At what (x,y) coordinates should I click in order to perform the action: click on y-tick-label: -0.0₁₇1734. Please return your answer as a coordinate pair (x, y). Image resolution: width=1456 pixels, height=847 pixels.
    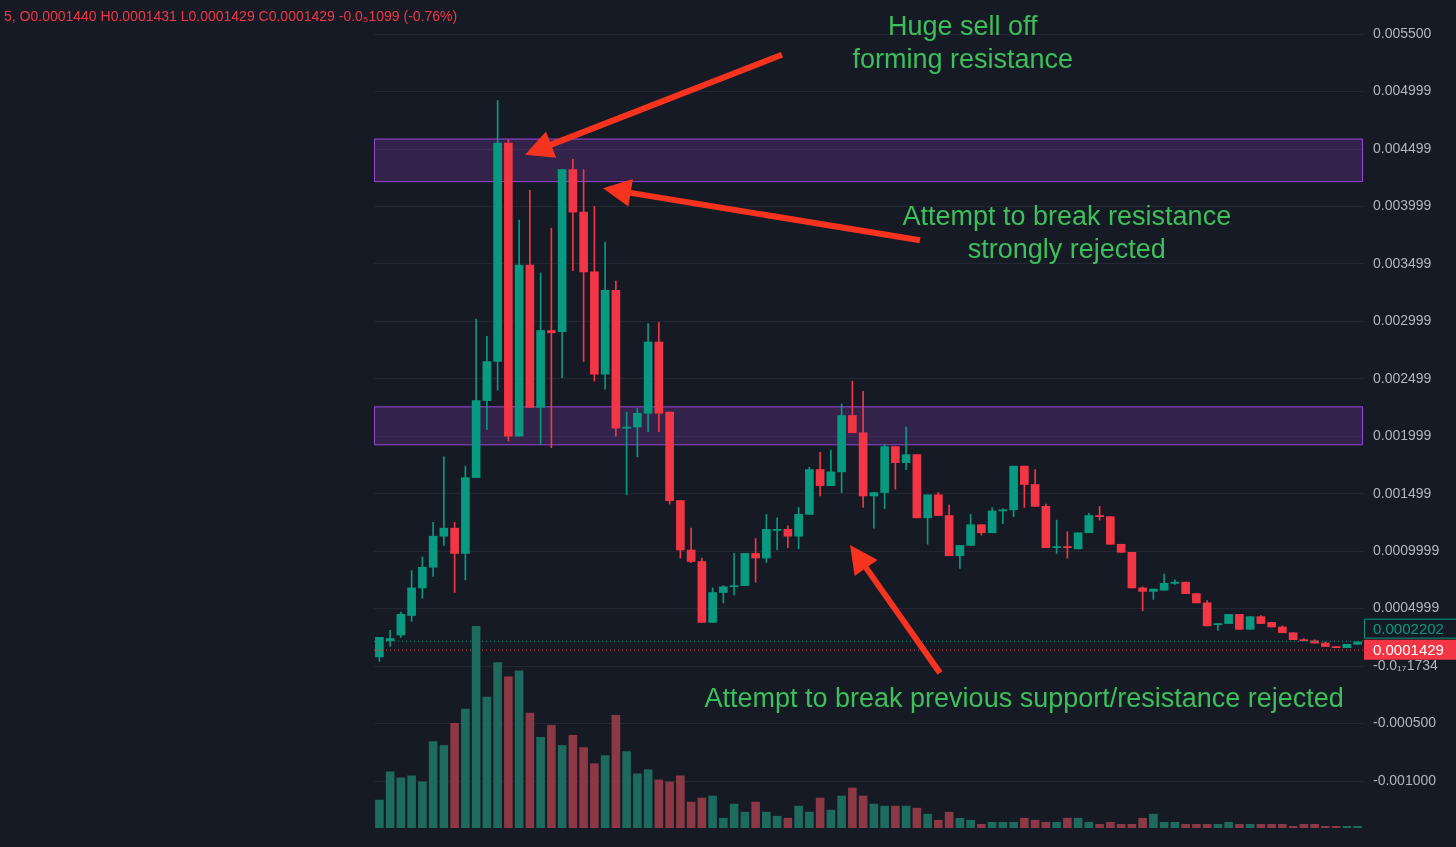
    Looking at the image, I should click on (1406, 664).